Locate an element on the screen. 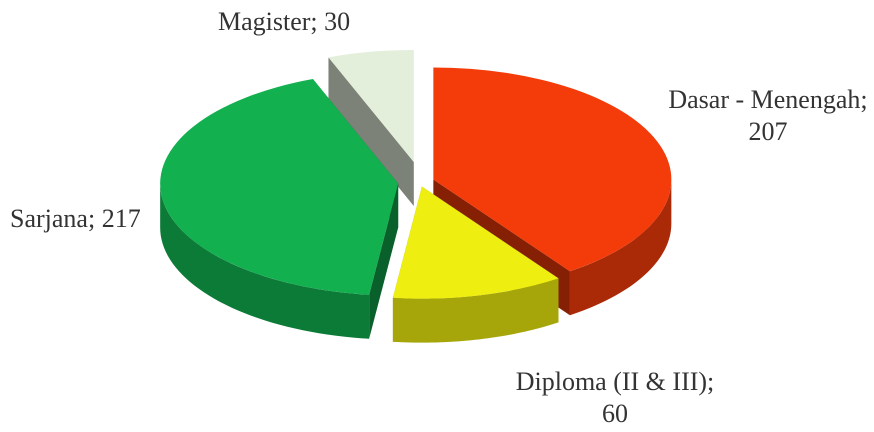  value-label: 30 is located at coordinates (337, 21).